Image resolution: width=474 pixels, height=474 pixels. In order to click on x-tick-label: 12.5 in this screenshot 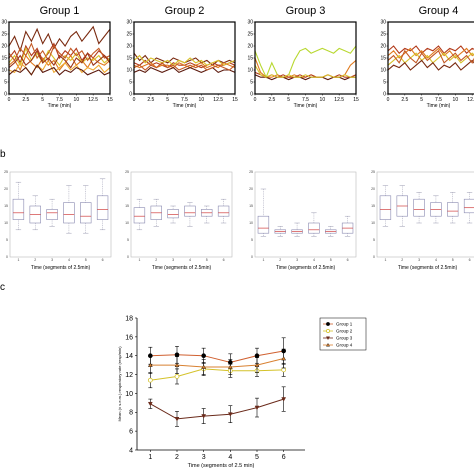, I will do `click(470, 100)`.